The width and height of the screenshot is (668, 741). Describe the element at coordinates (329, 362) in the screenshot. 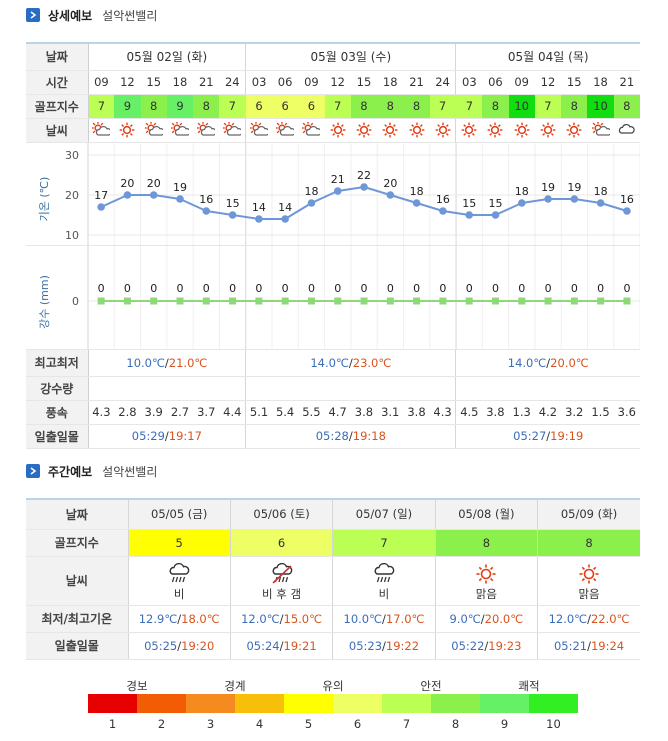

I see `day-2-min: 14.0℃` at that location.